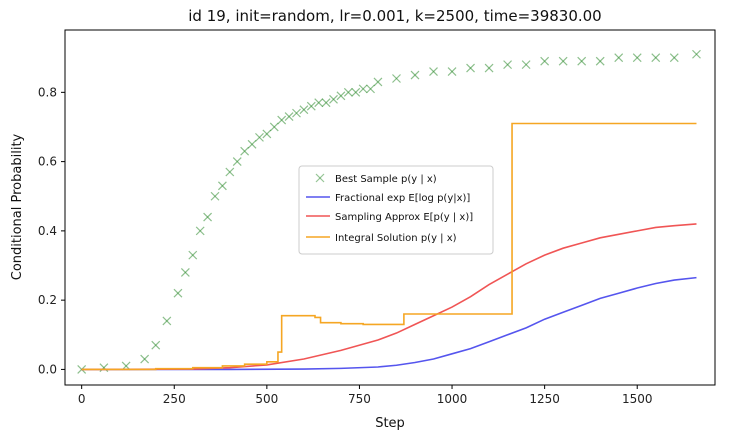  Describe the element at coordinates (637, 399) in the screenshot. I see `x-tick-label: 1500` at that location.